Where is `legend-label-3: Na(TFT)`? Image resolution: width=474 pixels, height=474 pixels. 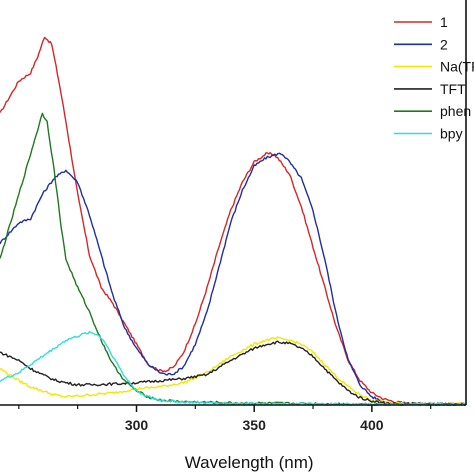 legend-label-3: Na(TFT) is located at coordinates (457, 67).